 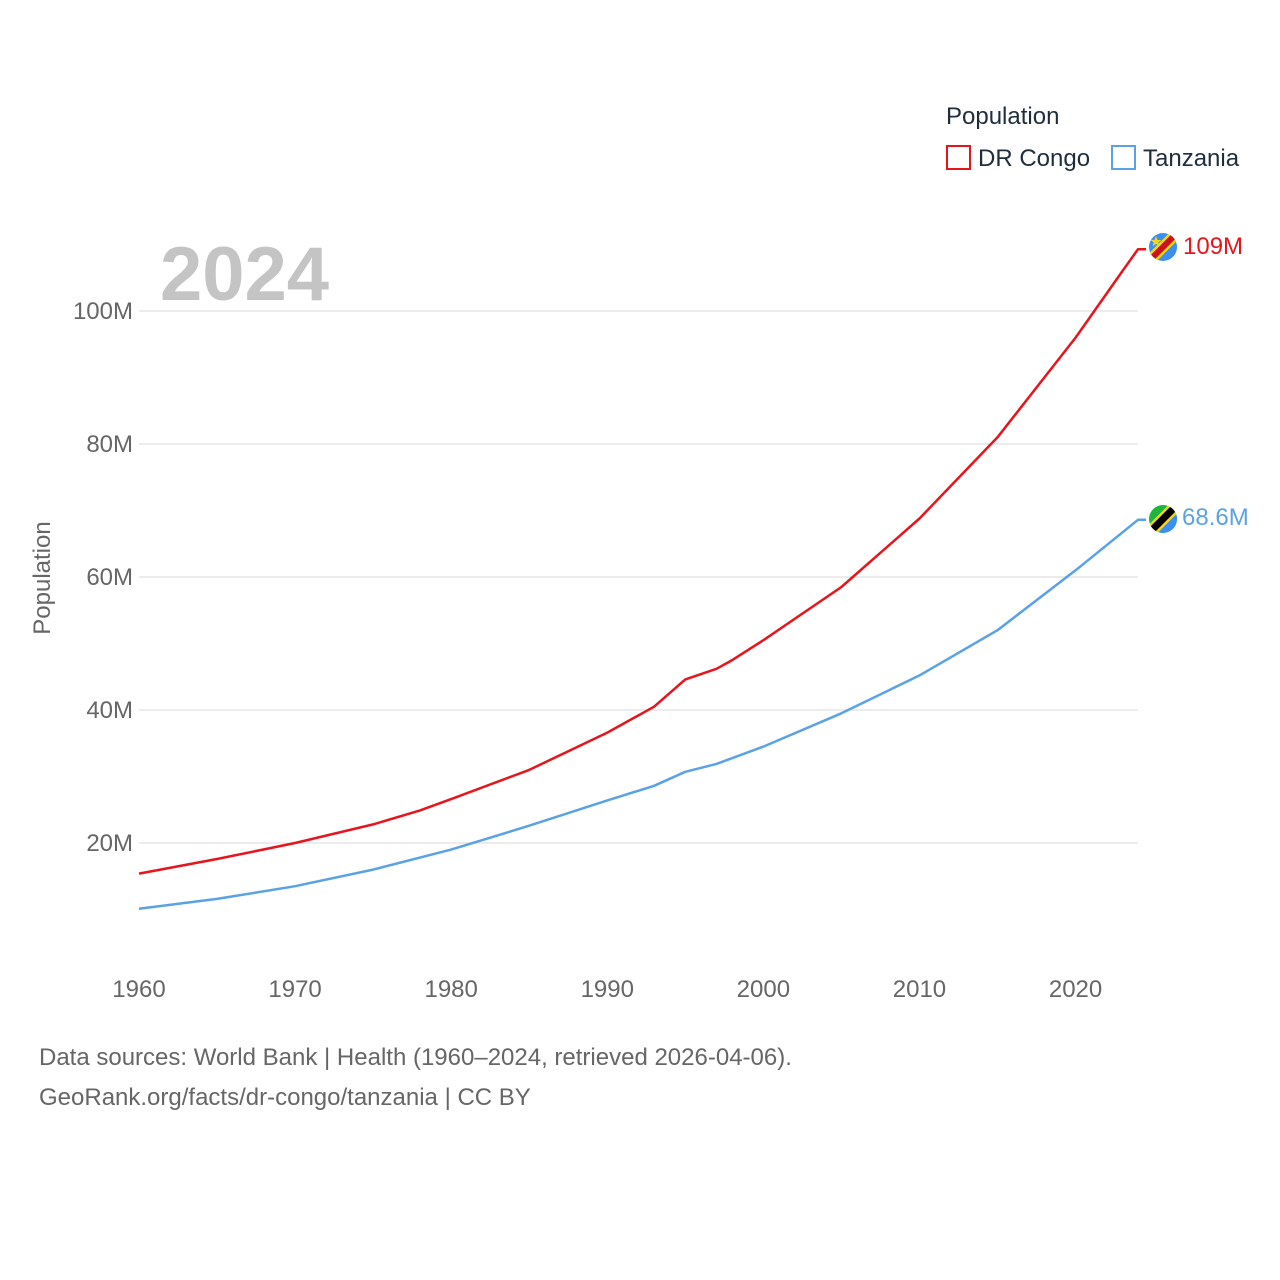 What do you see at coordinates (1002, 116) in the screenshot?
I see `legend-title: Population` at bounding box center [1002, 116].